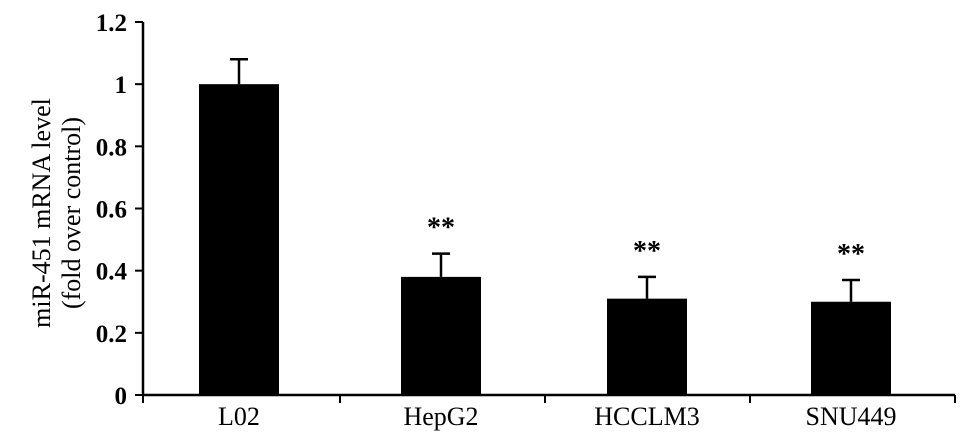  I want to click on y-tick-label: 0.2, so click(111, 334).